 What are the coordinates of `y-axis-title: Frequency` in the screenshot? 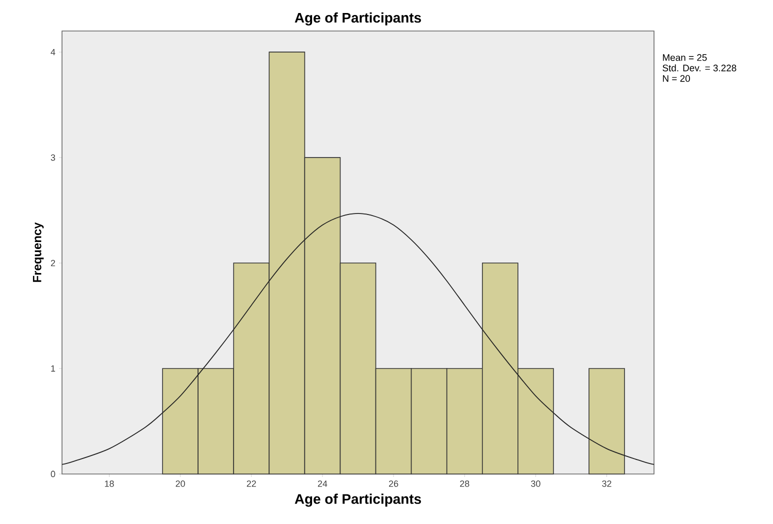 It's located at (38, 252).